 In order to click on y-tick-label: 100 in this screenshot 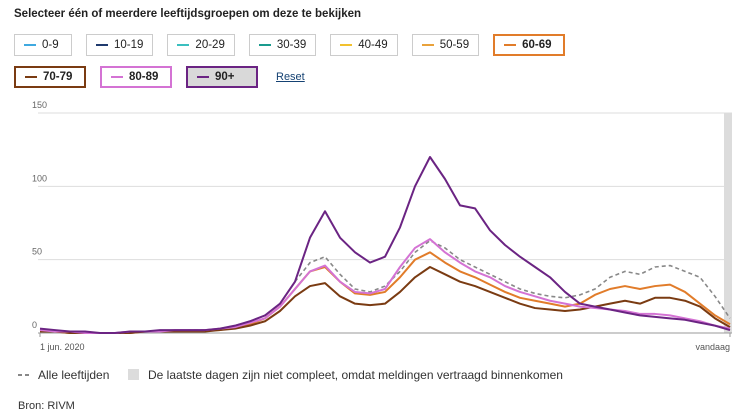, I will do `click(39, 178)`.